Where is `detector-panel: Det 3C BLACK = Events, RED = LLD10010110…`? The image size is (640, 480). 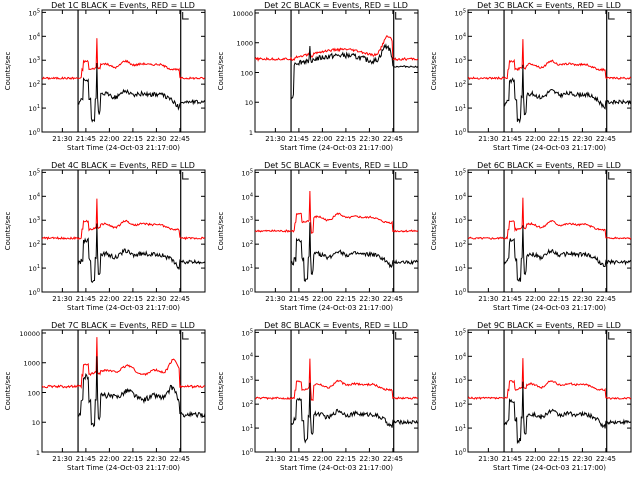
detector-panel: Det 3C BLACK = Events, RED = LLD10010110… is located at coordinates (531, 76).